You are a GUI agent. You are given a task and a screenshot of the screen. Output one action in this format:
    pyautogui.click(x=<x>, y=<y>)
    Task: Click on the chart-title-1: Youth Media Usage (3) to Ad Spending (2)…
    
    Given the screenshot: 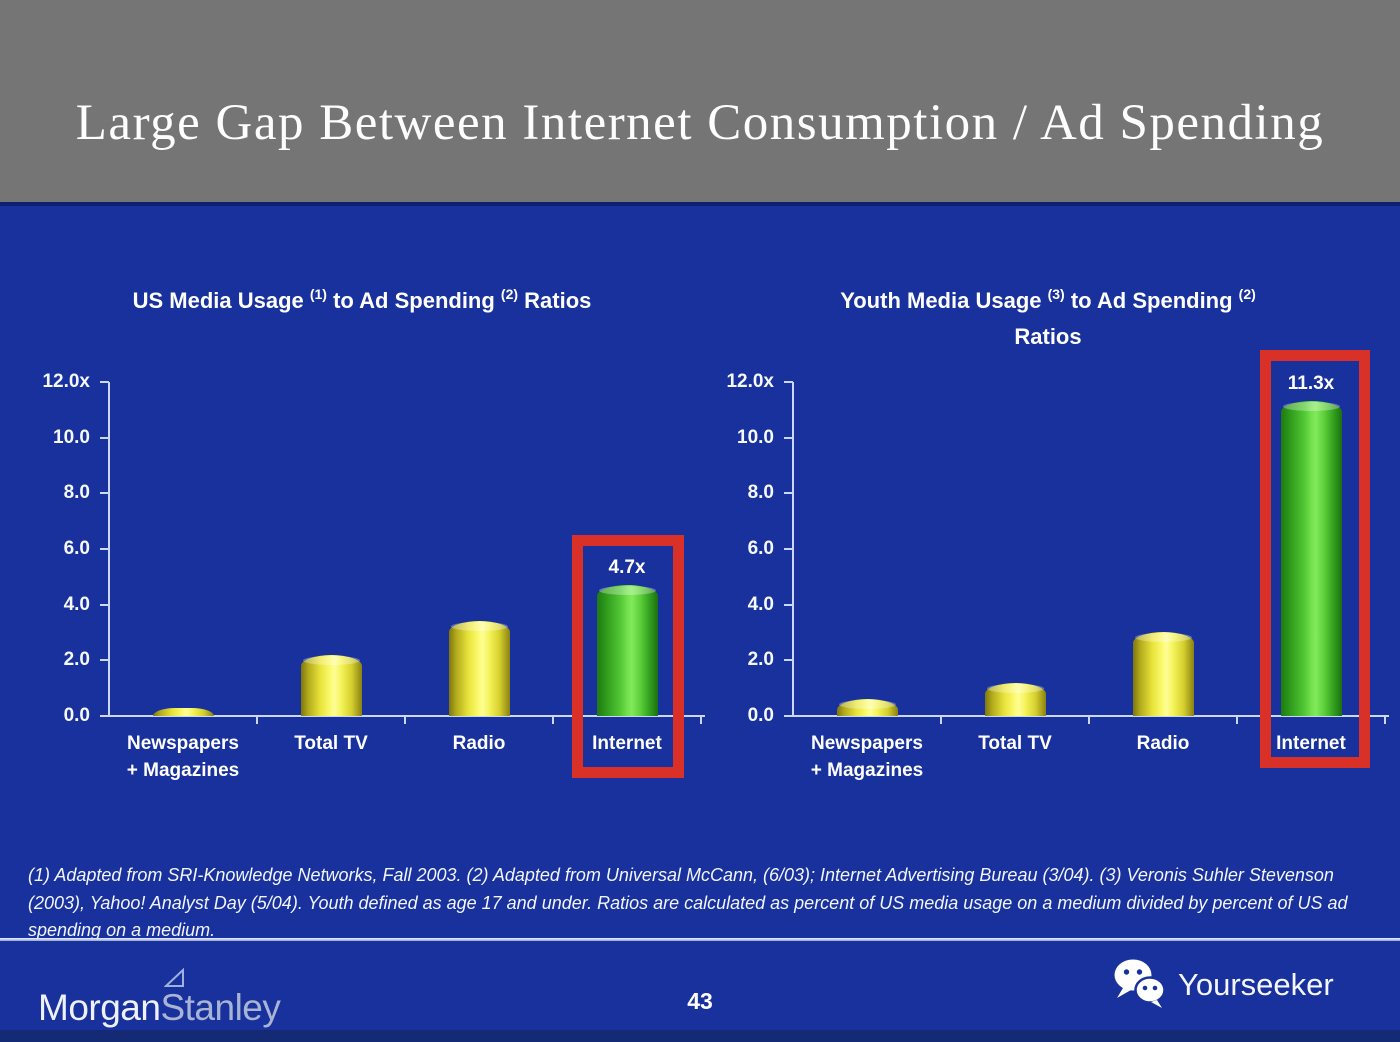 What is the action you would take?
    pyautogui.click(x=1048, y=318)
    